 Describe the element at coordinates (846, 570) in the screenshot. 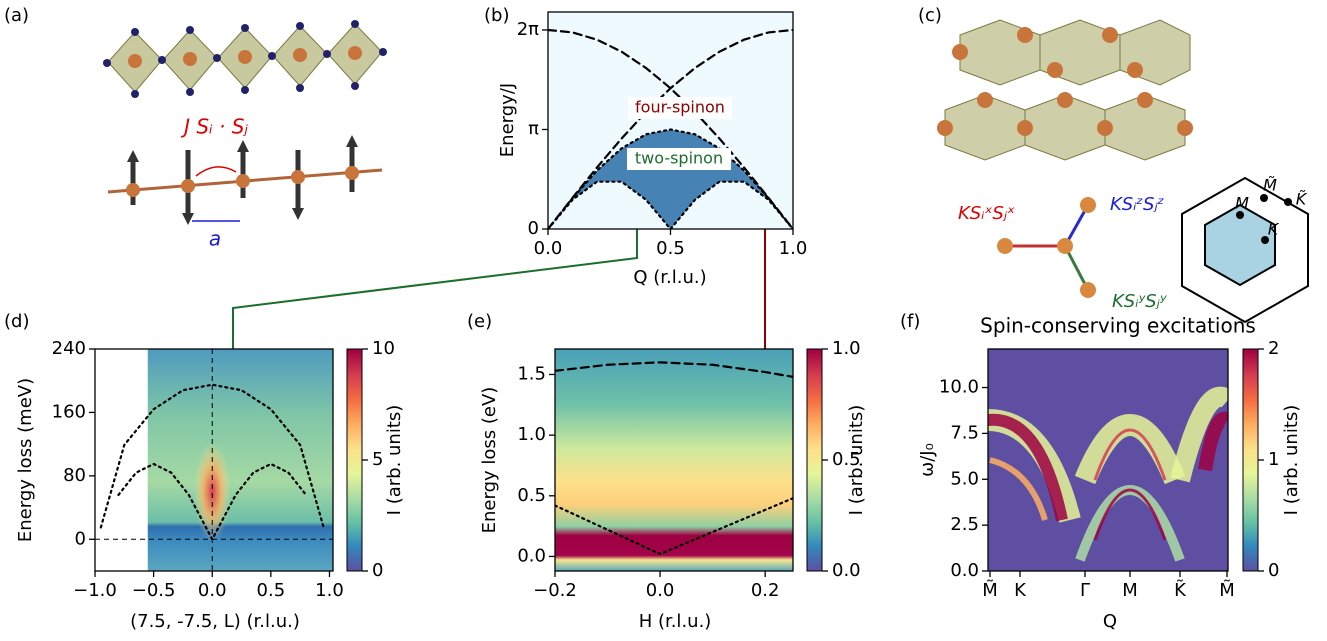

I see `colorbar-tick-label: 0.0` at that location.